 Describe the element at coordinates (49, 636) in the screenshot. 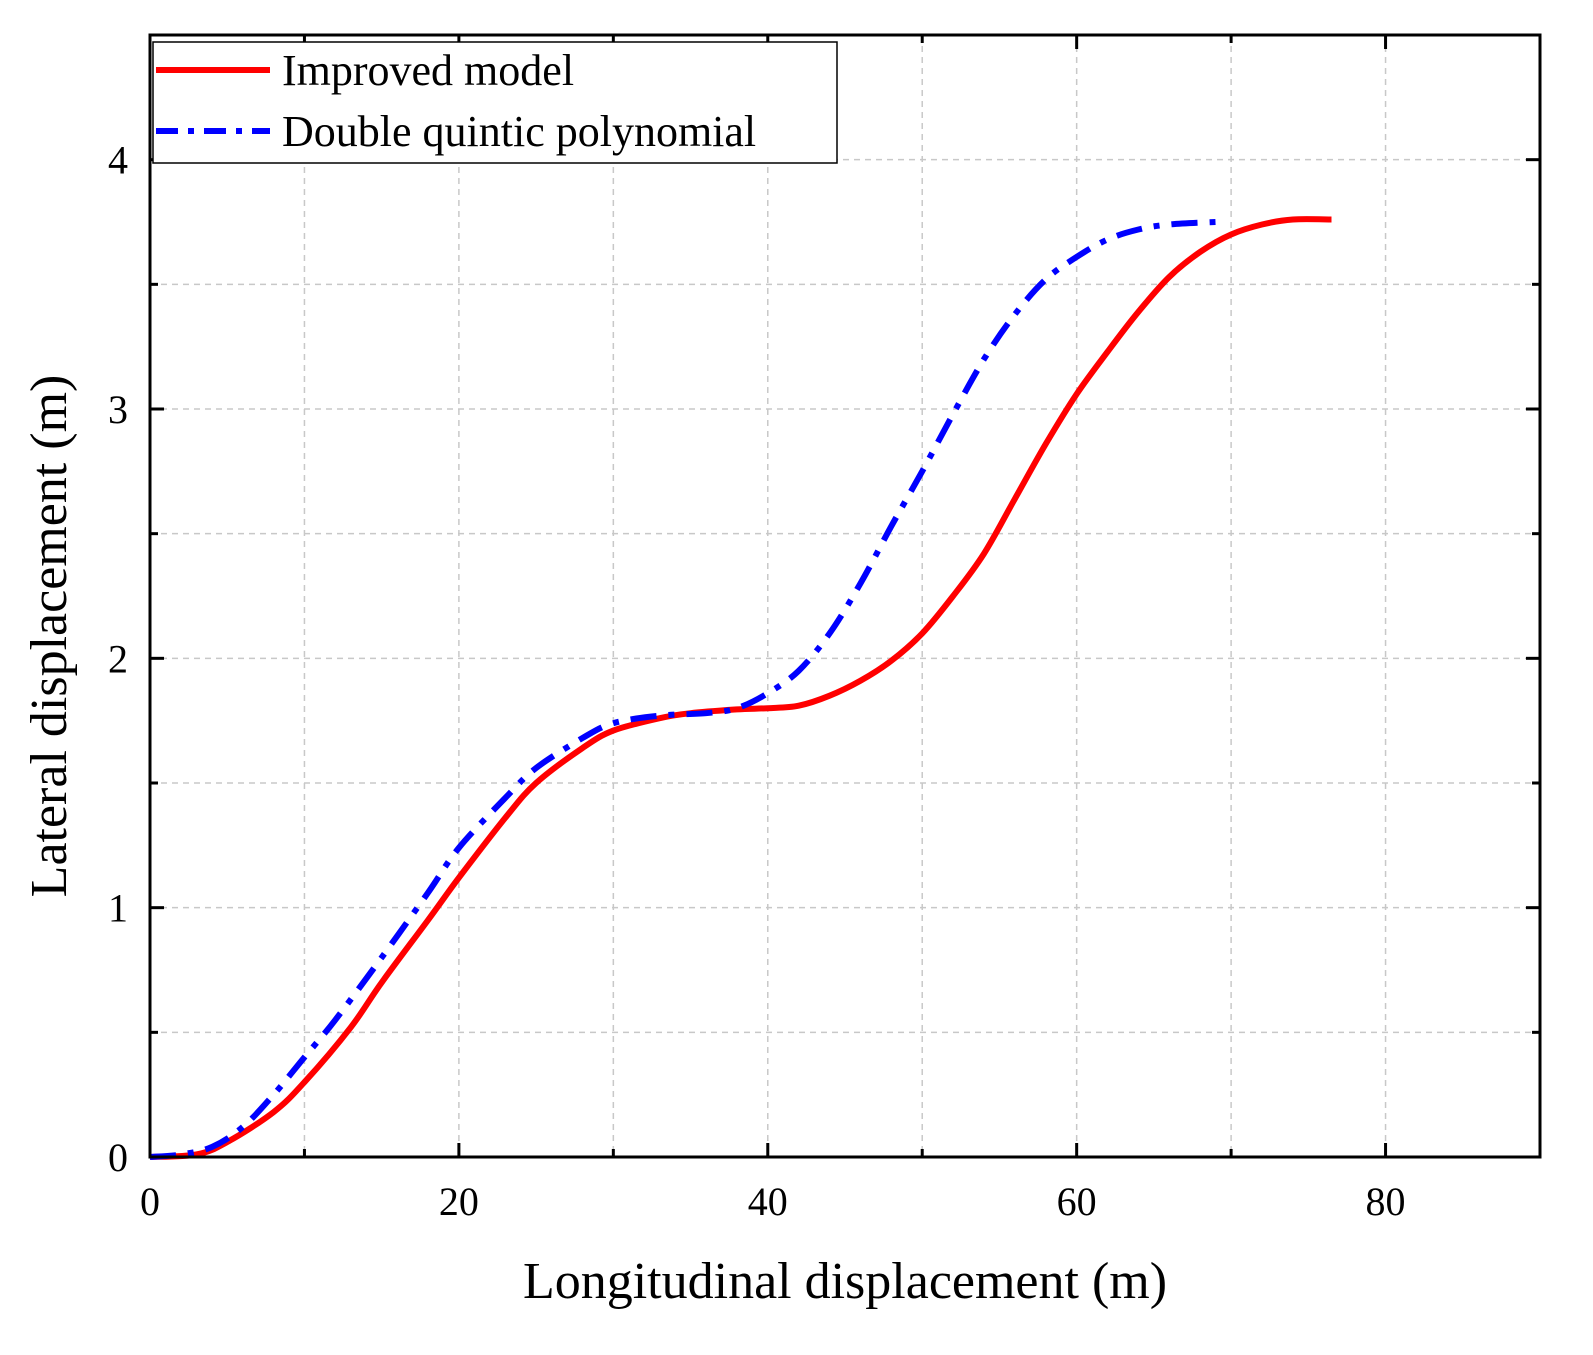

I see `y-axis-title: Lateral displacement (m)` at that location.